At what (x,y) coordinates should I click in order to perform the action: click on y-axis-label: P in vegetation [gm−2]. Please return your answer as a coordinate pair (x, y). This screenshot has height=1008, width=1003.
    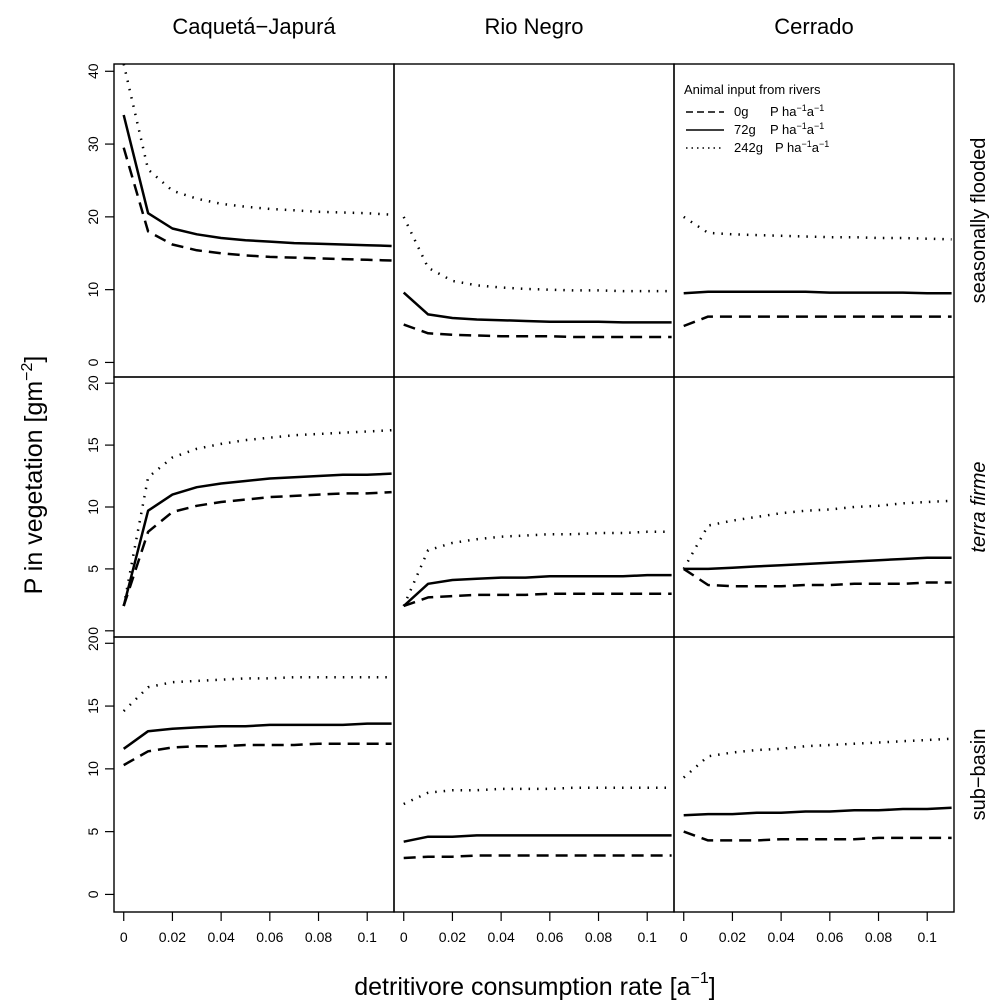
    Looking at the image, I should click on (33, 475).